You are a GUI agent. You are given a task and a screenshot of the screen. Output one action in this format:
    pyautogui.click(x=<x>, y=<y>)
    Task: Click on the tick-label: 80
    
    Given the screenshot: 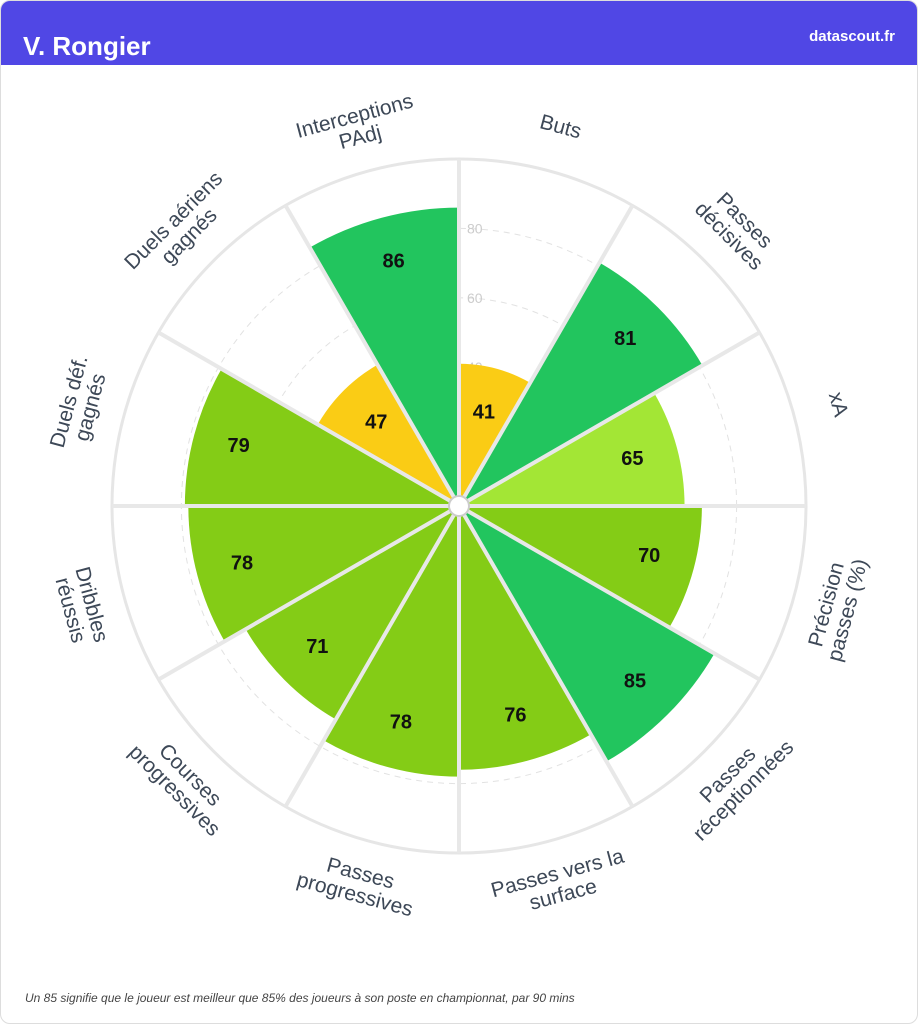 What is the action you would take?
    pyautogui.click(x=475, y=228)
    